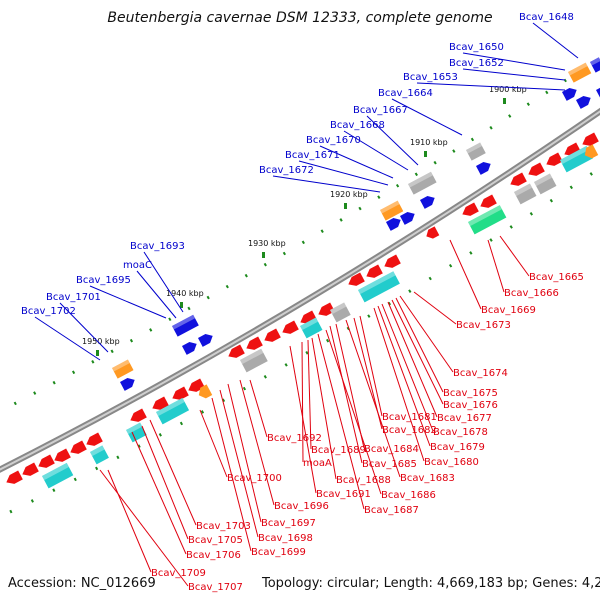 The height and width of the screenshot is (600, 600). I want to click on gene-label-minus: Bcav_1696, so click(301, 506).